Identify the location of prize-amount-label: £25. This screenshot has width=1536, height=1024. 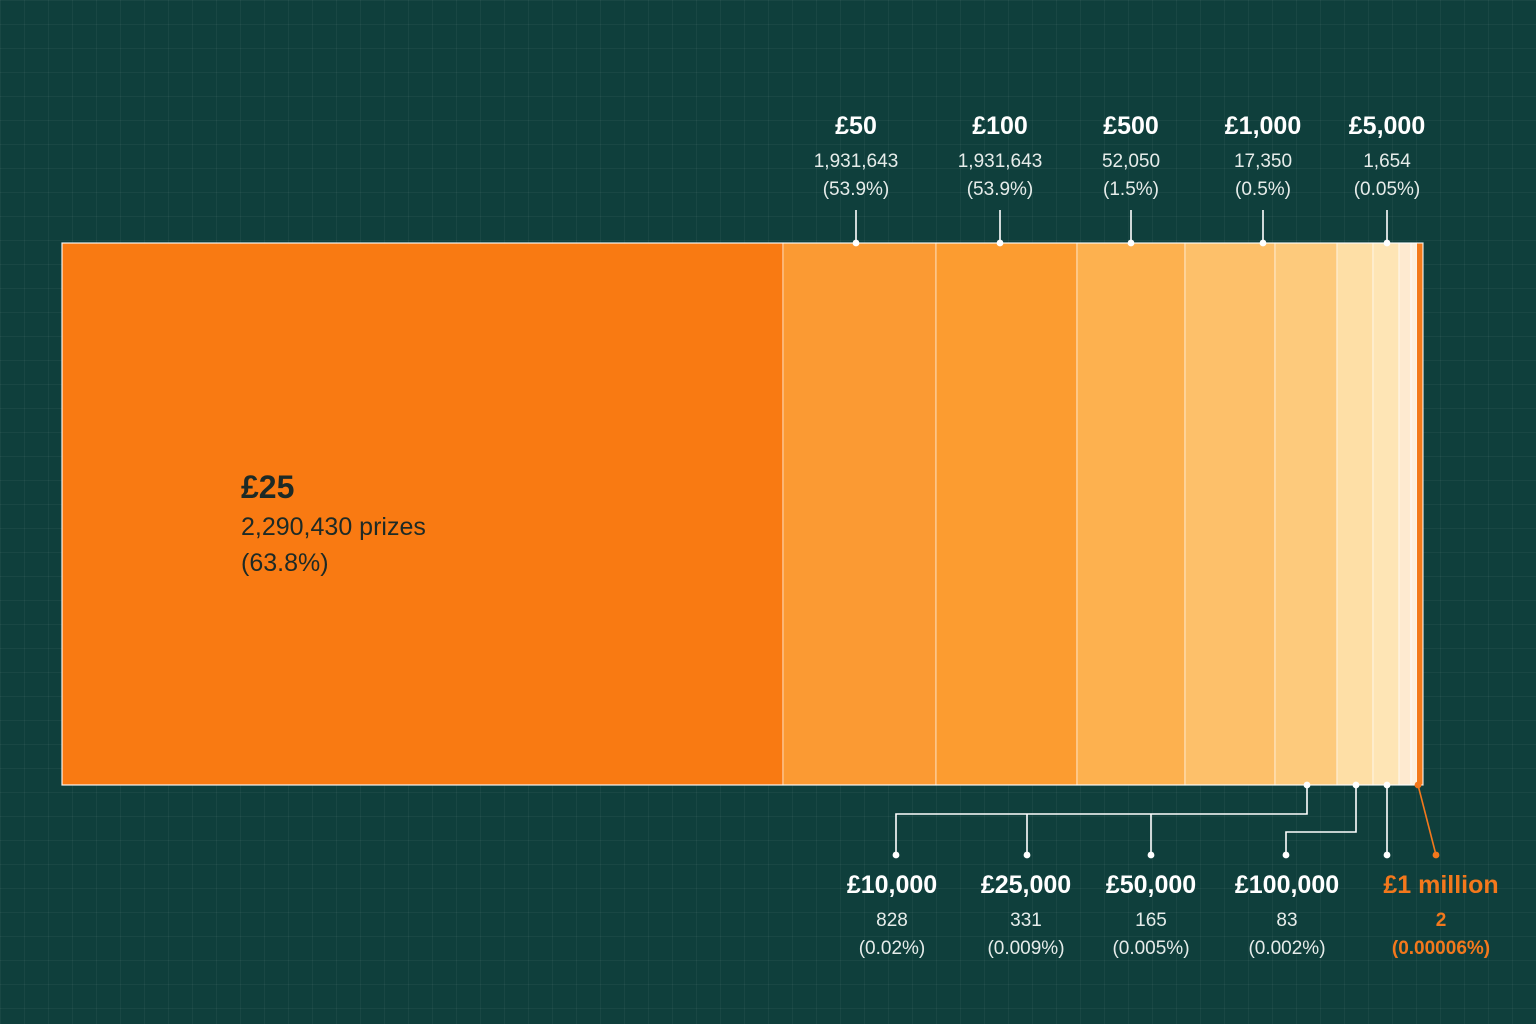
(267, 487).